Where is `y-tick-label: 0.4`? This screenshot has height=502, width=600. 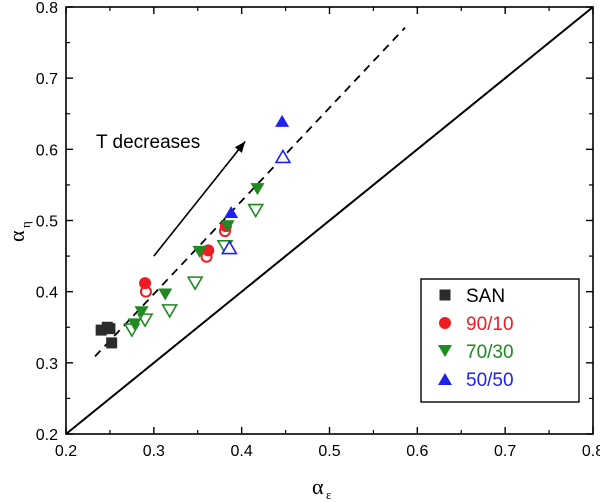 y-tick-label: 0.4 is located at coordinates (47, 293).